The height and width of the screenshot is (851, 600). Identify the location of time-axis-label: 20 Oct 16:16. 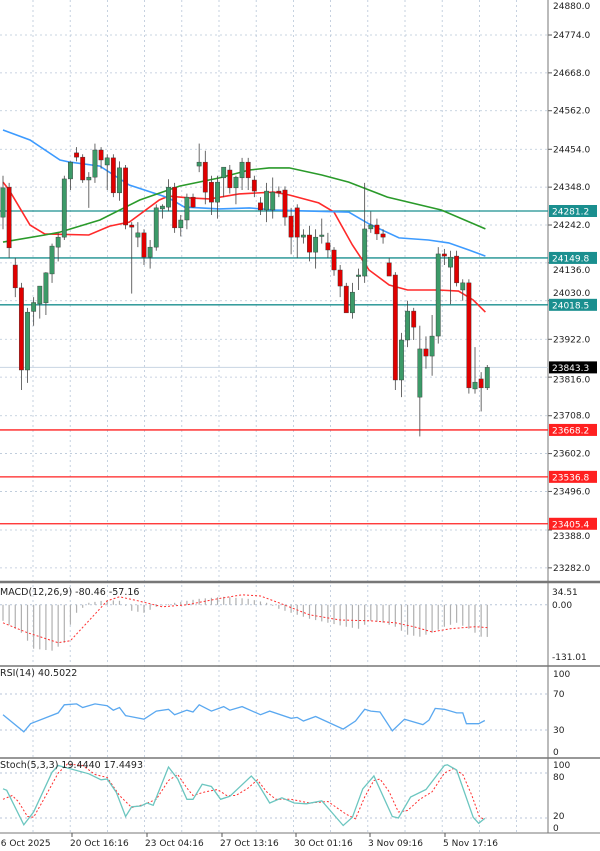
(99, 844).